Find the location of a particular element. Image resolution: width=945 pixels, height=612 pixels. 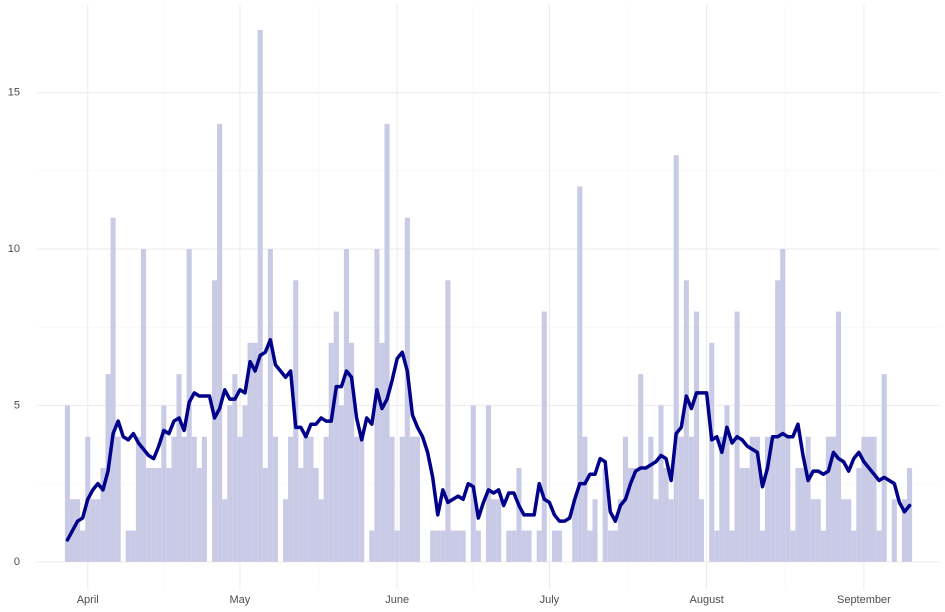

y-tick-label: 0 is located at coordinates (17, 562).